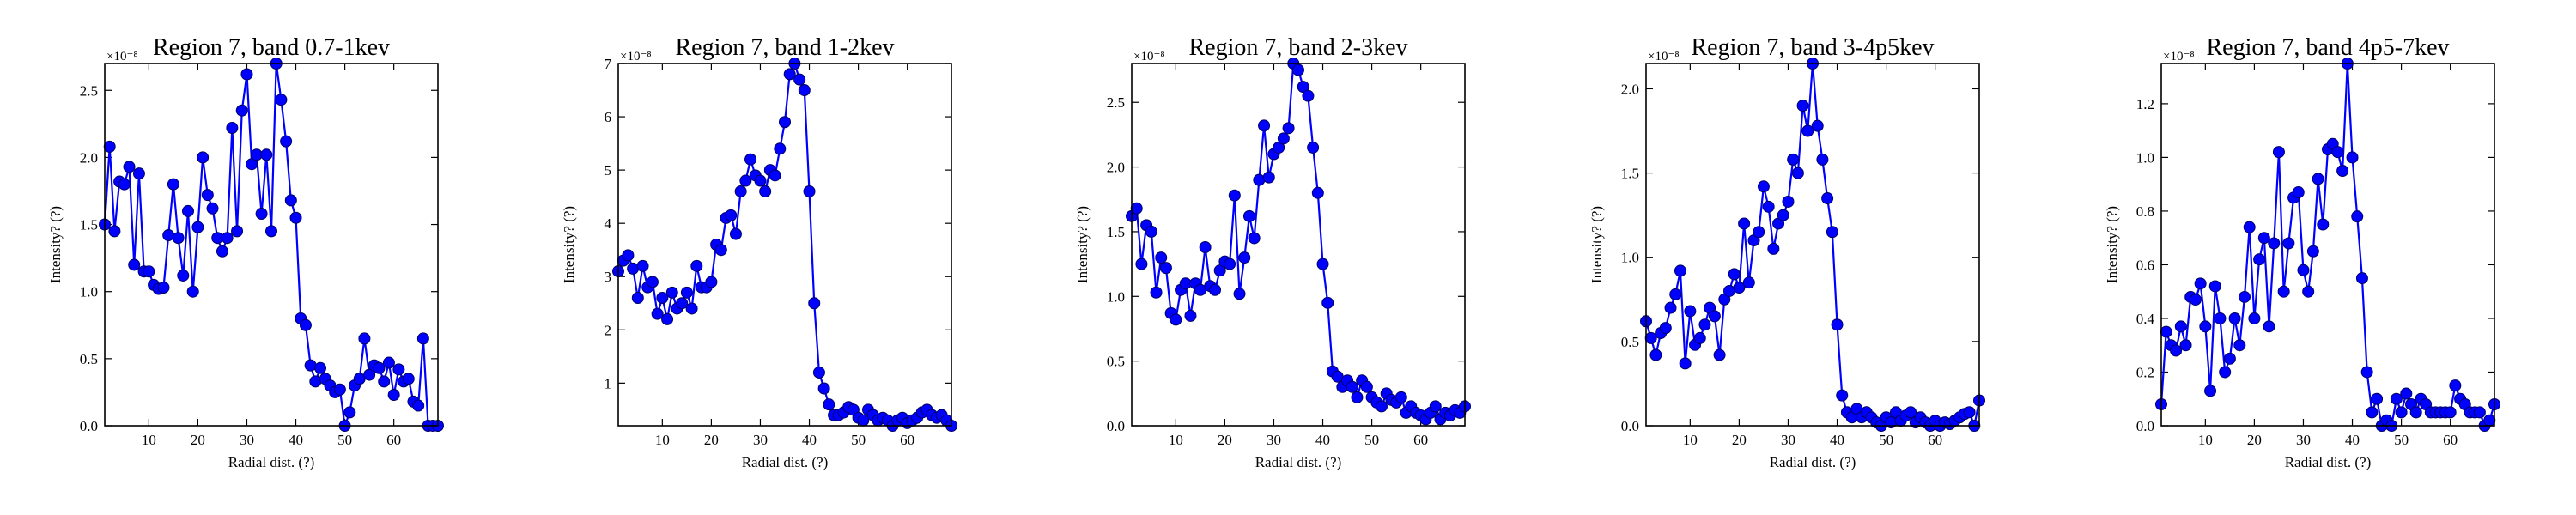  What do you see at coordinates (2303, 440) in the screenshot?
I see `x-tick-label: 30` at bounding box center [2303, 440].